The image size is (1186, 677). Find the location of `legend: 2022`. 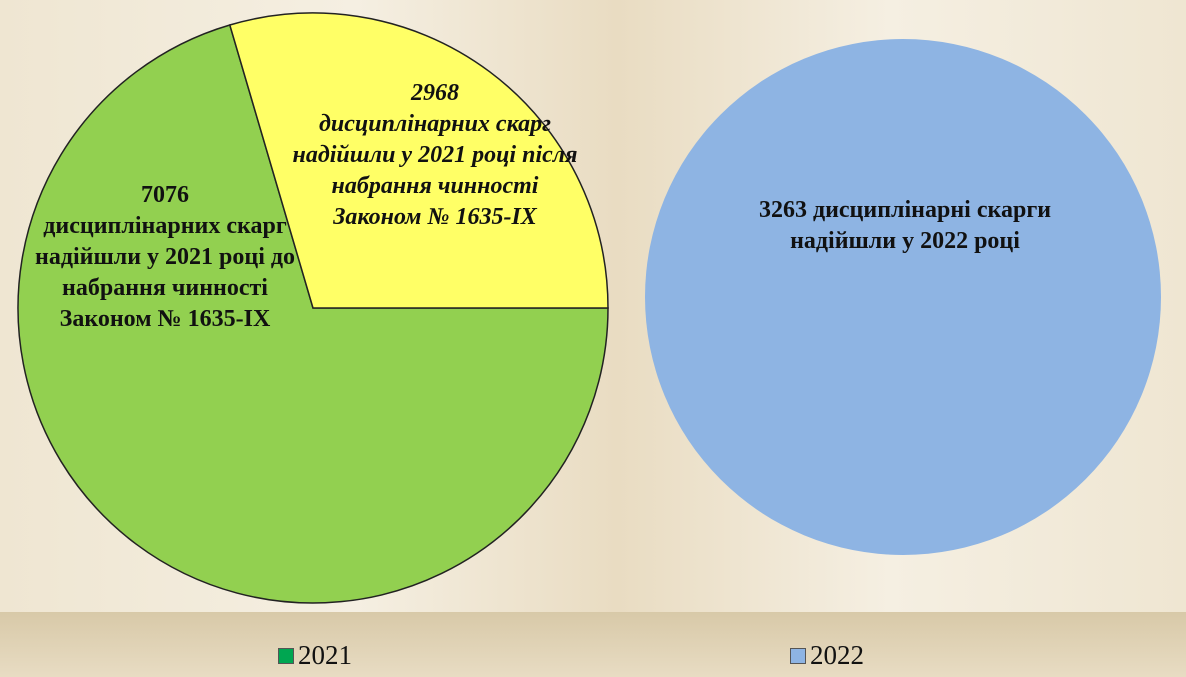

legend: 2022 is located at coordinates (827, 655).